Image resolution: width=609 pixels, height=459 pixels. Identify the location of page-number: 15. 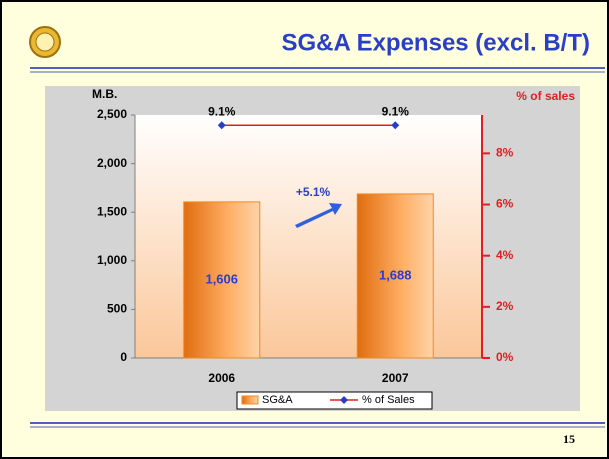
(569, 439).